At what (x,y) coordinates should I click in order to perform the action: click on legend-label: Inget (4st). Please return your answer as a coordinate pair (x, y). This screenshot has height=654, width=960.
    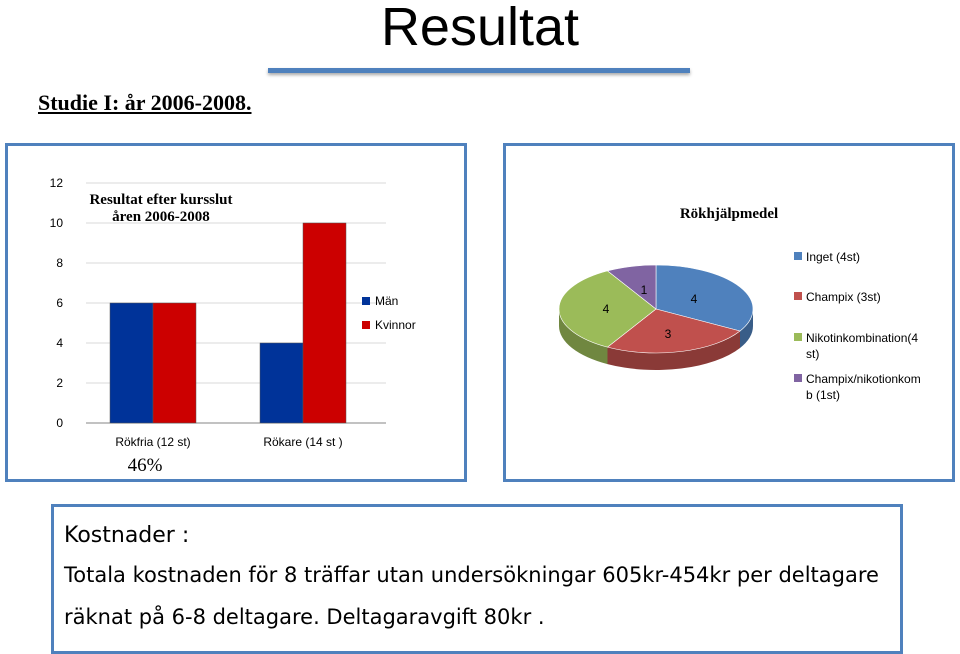
    Looking at the image, I should click on (833, 257).